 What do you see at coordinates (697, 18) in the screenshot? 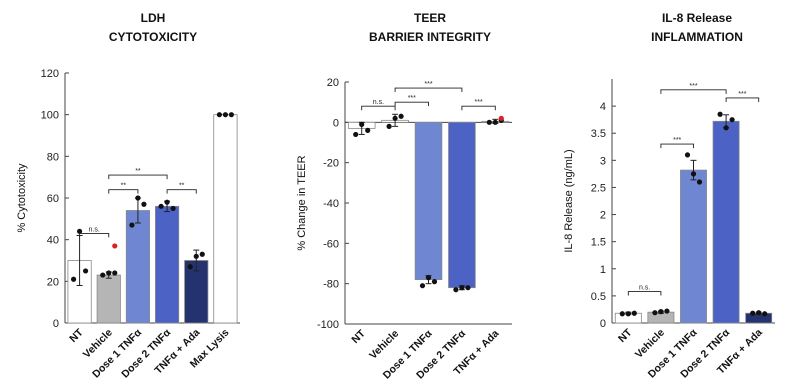
I see `chart-title: IL-8 Release` at bounding box center [697, 18].